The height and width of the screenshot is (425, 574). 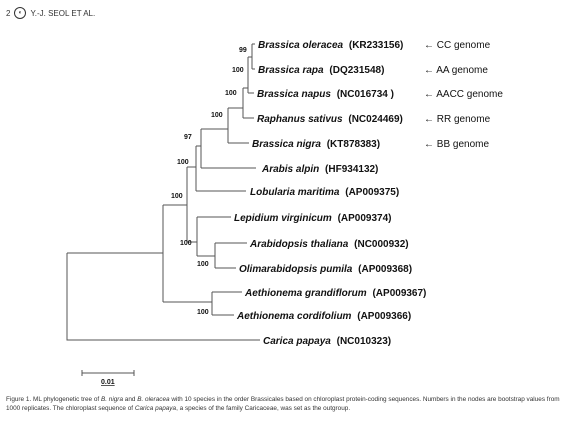 What do you see at coordinates (329, 244) in the screenshot?
I see `taxon-label: Arabidopsis thaliana (NC000932)` at bounding box center [329, 244].